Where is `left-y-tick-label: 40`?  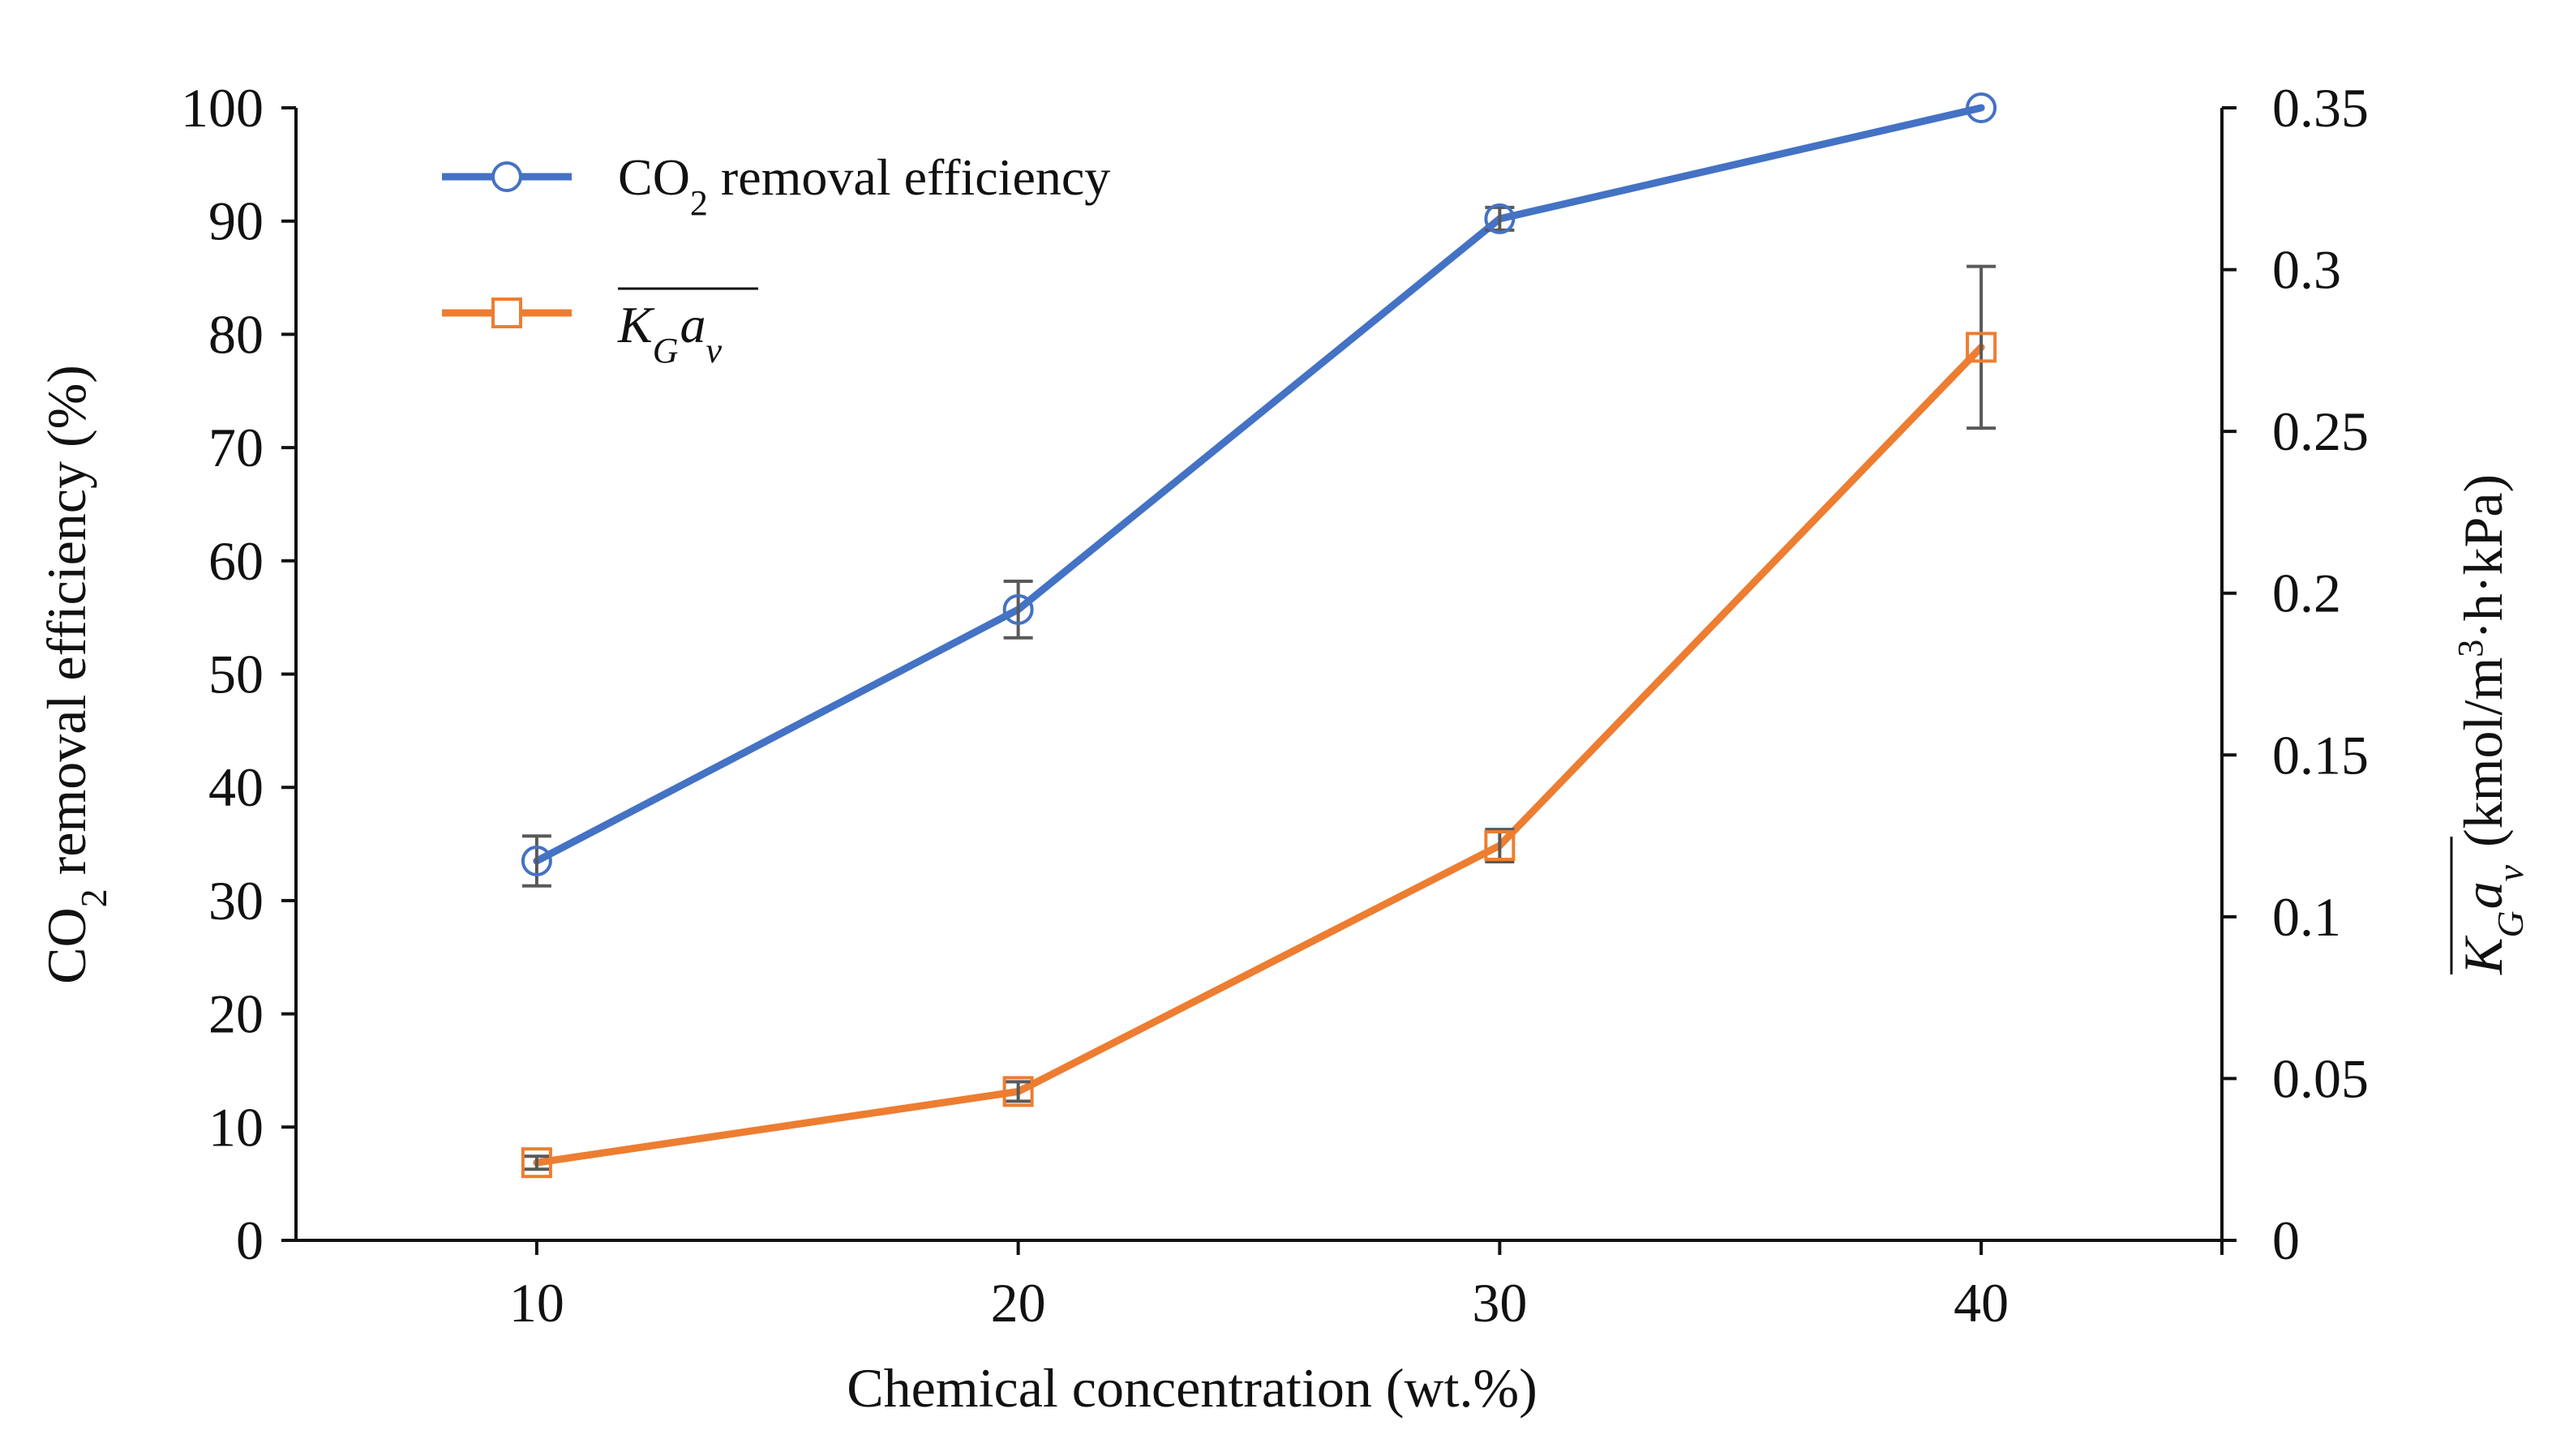
left-y-tick-label: 40 is located at coordinates (236, 787).